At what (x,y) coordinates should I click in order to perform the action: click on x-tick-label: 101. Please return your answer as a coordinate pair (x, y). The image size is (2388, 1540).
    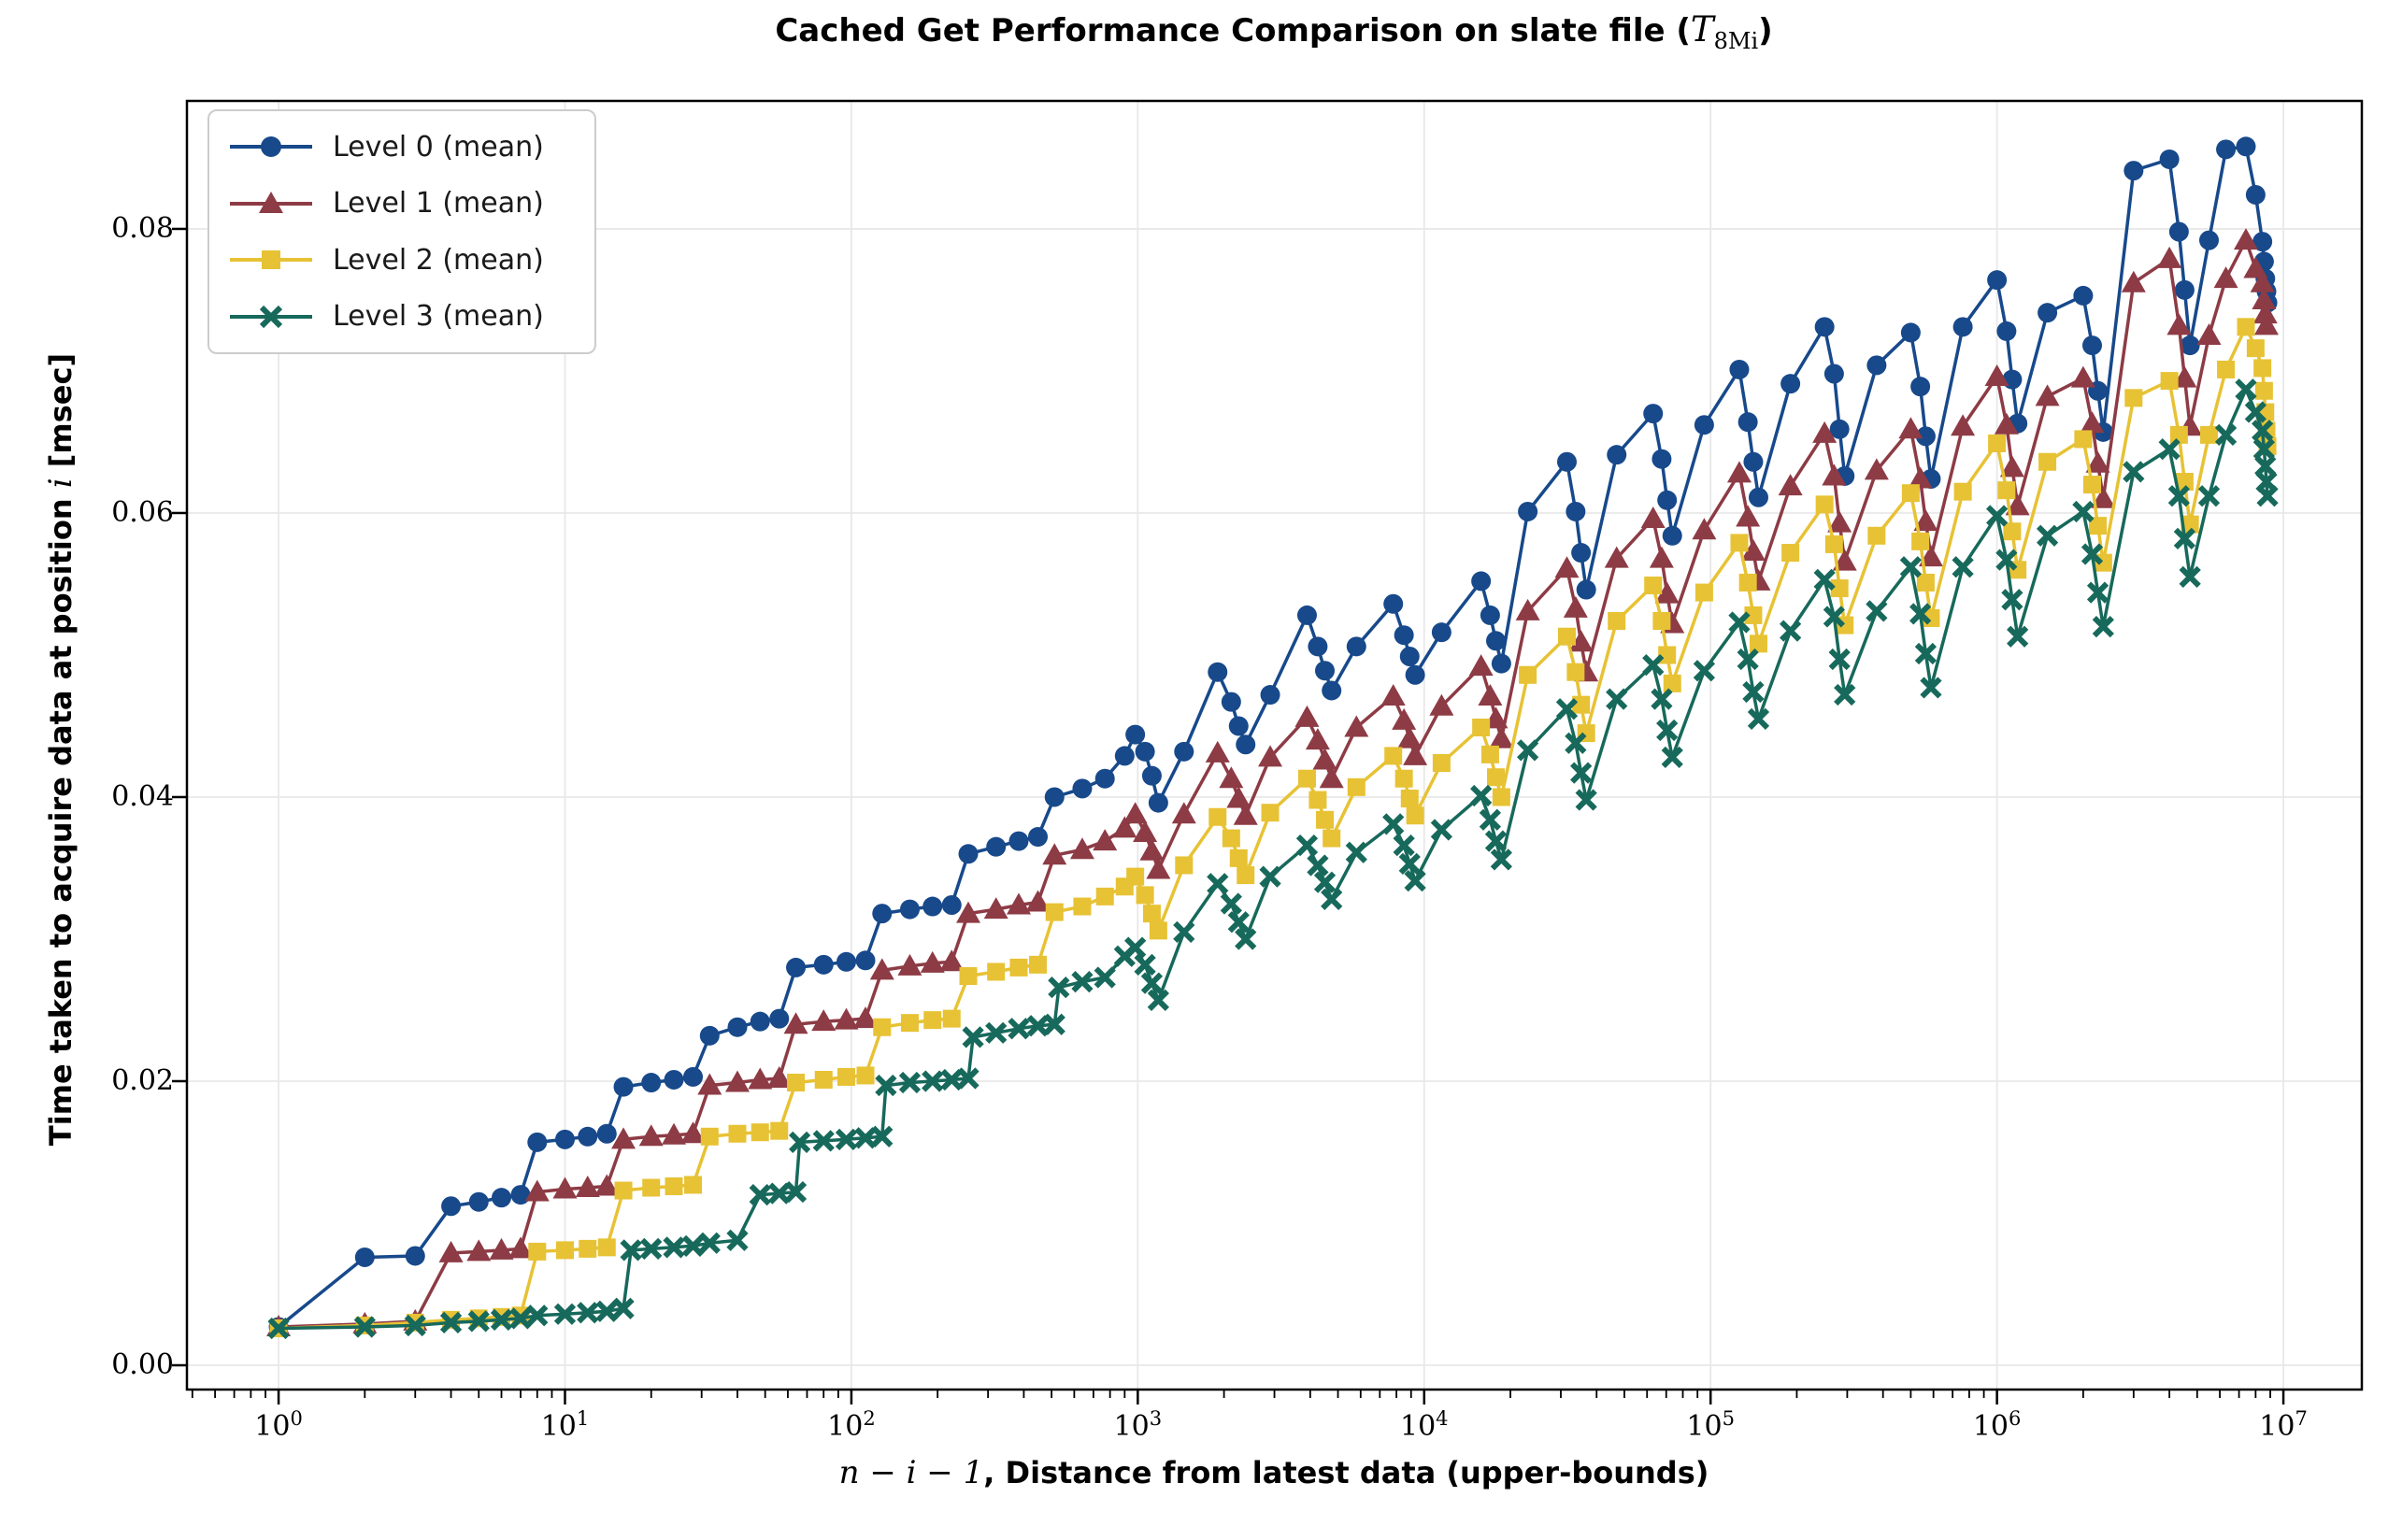
    Looking at the image, I should click on (564, 1425).